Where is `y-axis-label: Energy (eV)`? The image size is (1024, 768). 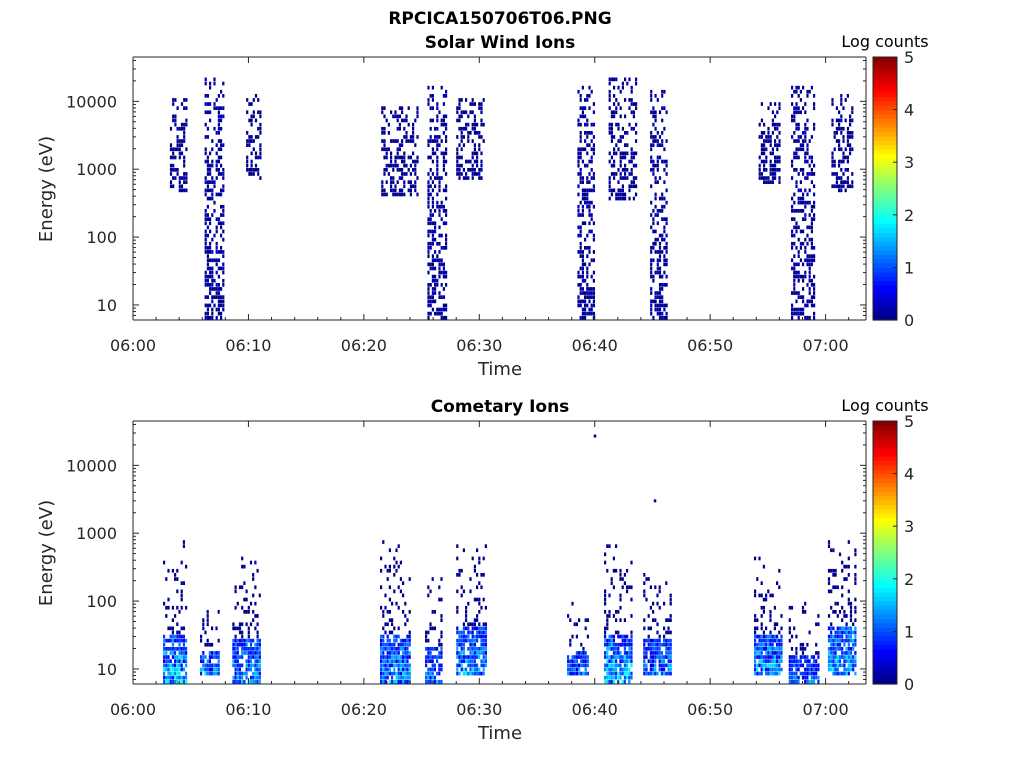 y-axis-label: Energy (eV) is located at coordinates (46, 553).